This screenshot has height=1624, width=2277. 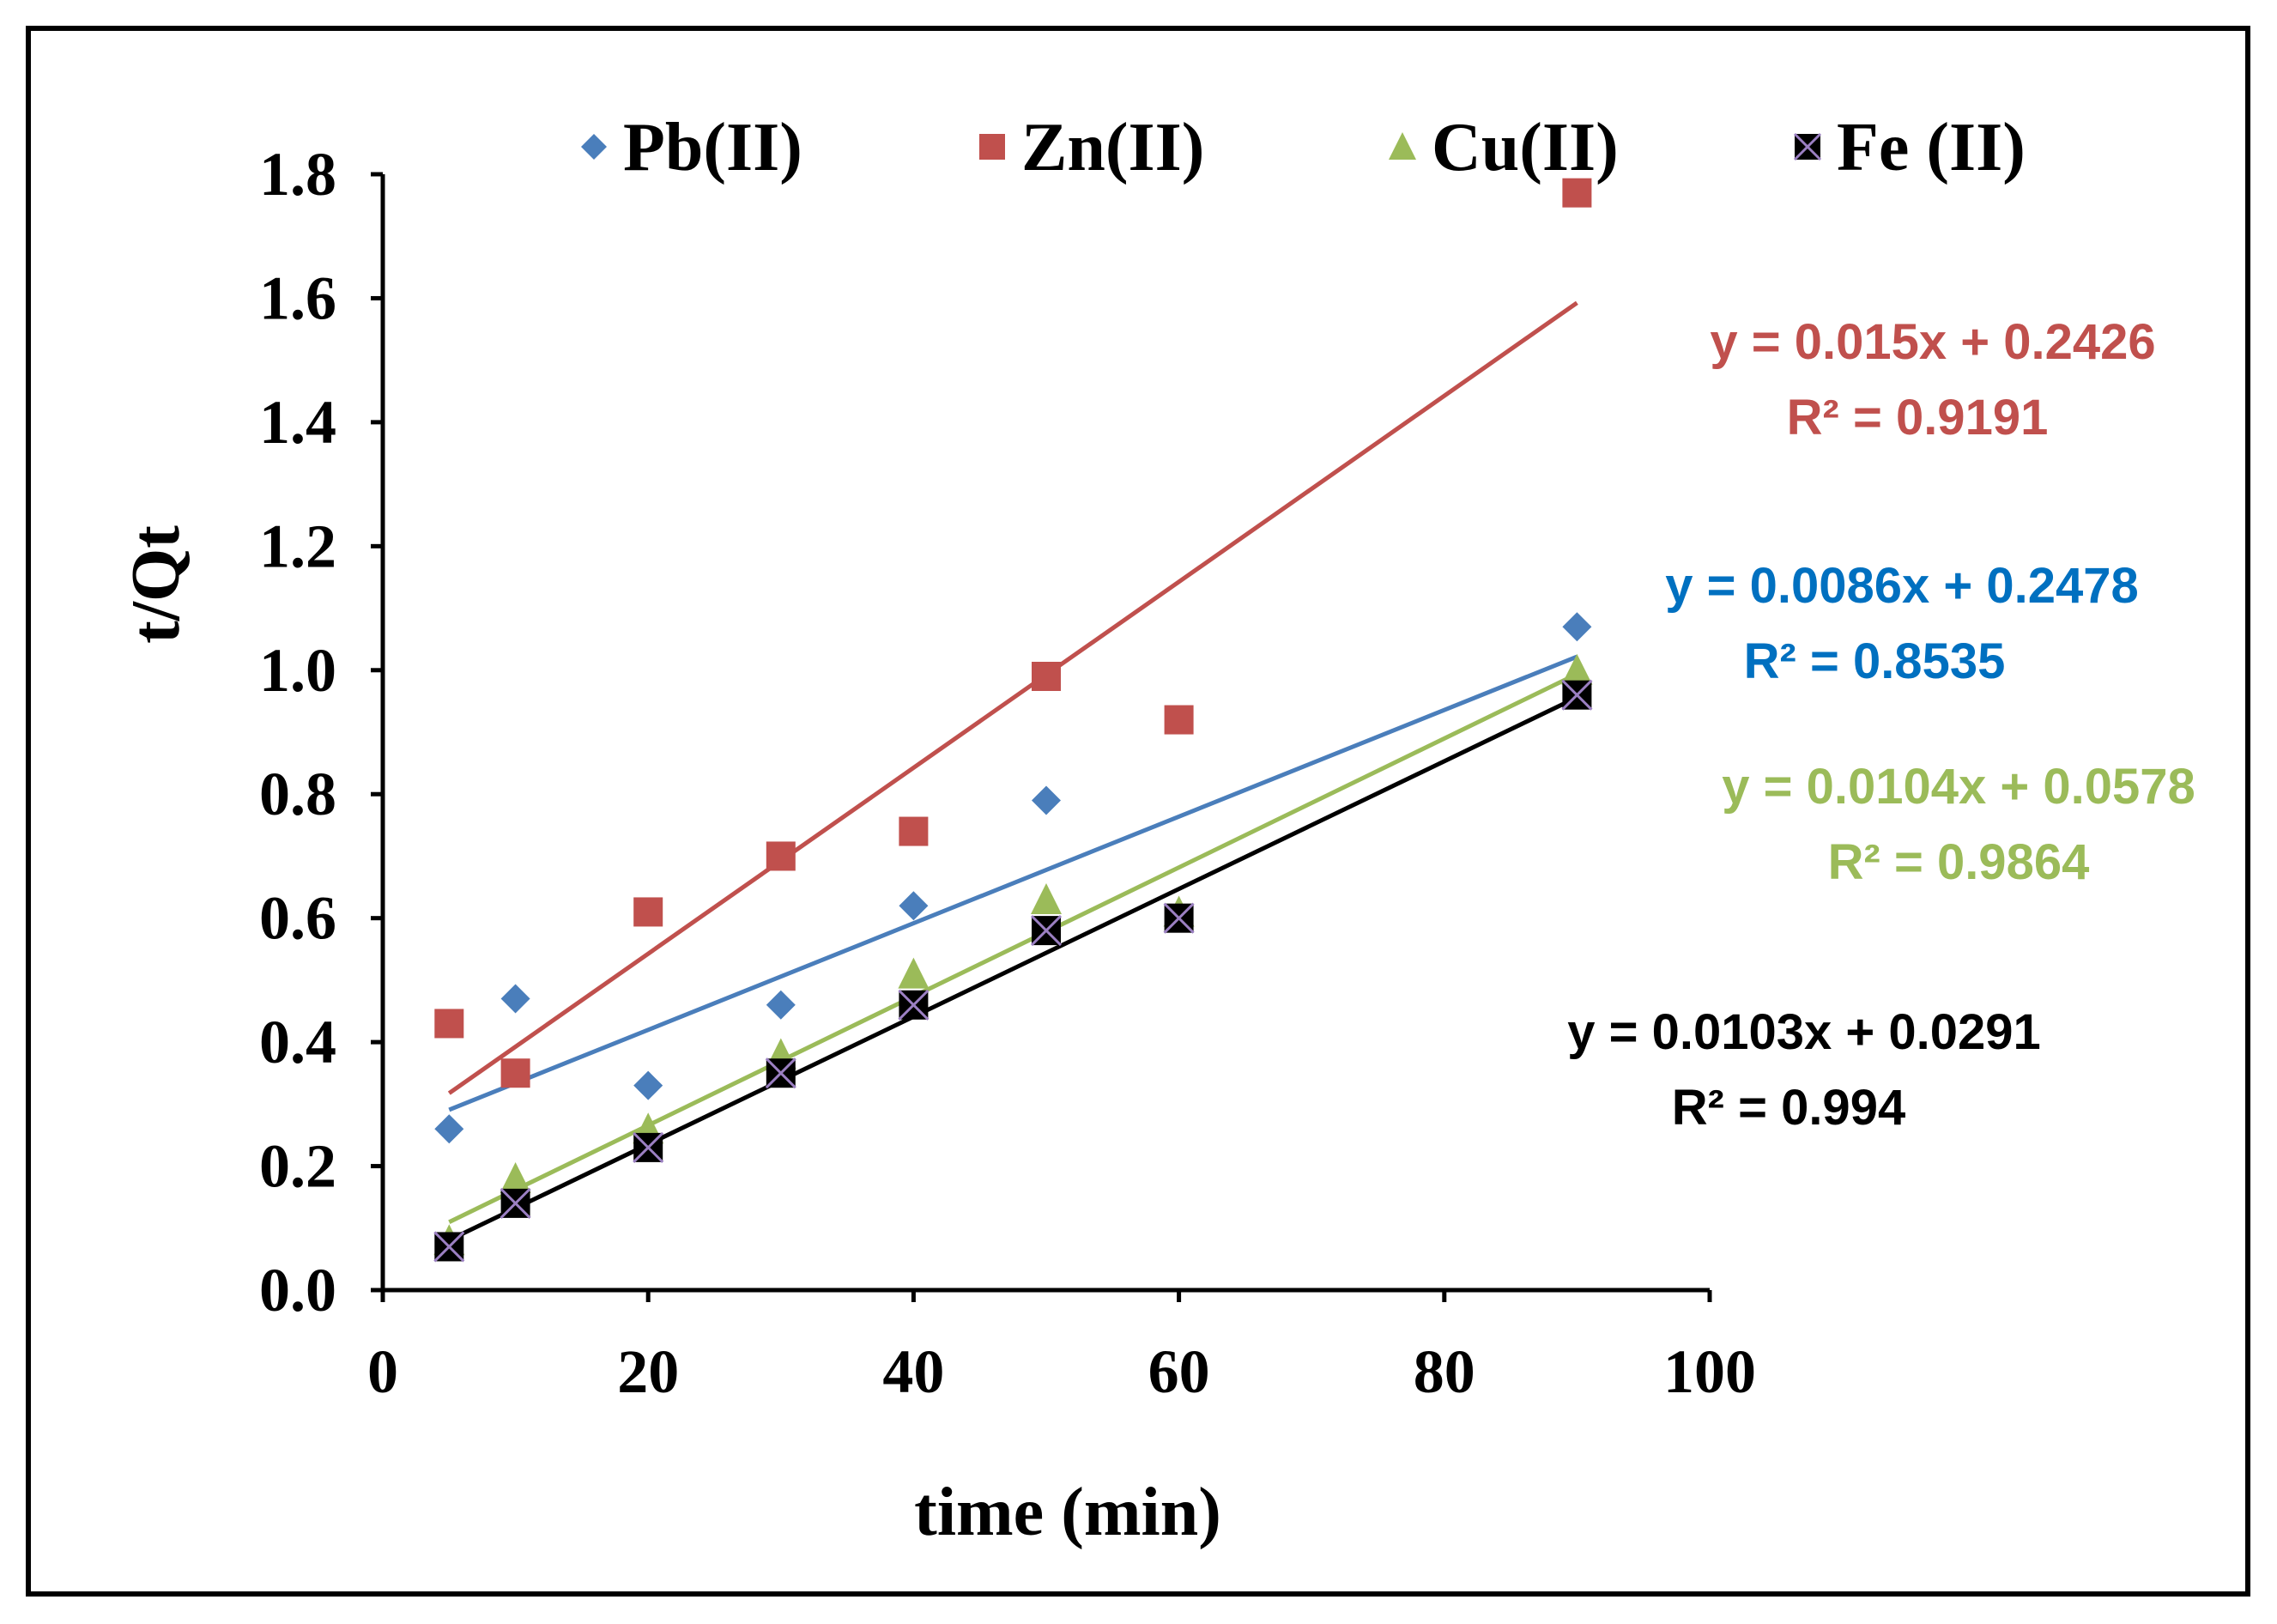 What do you see at coordinates (648, 1371) in the screenshot?
I see `x-tick-label: 20` at bounding box center [648, 1371].